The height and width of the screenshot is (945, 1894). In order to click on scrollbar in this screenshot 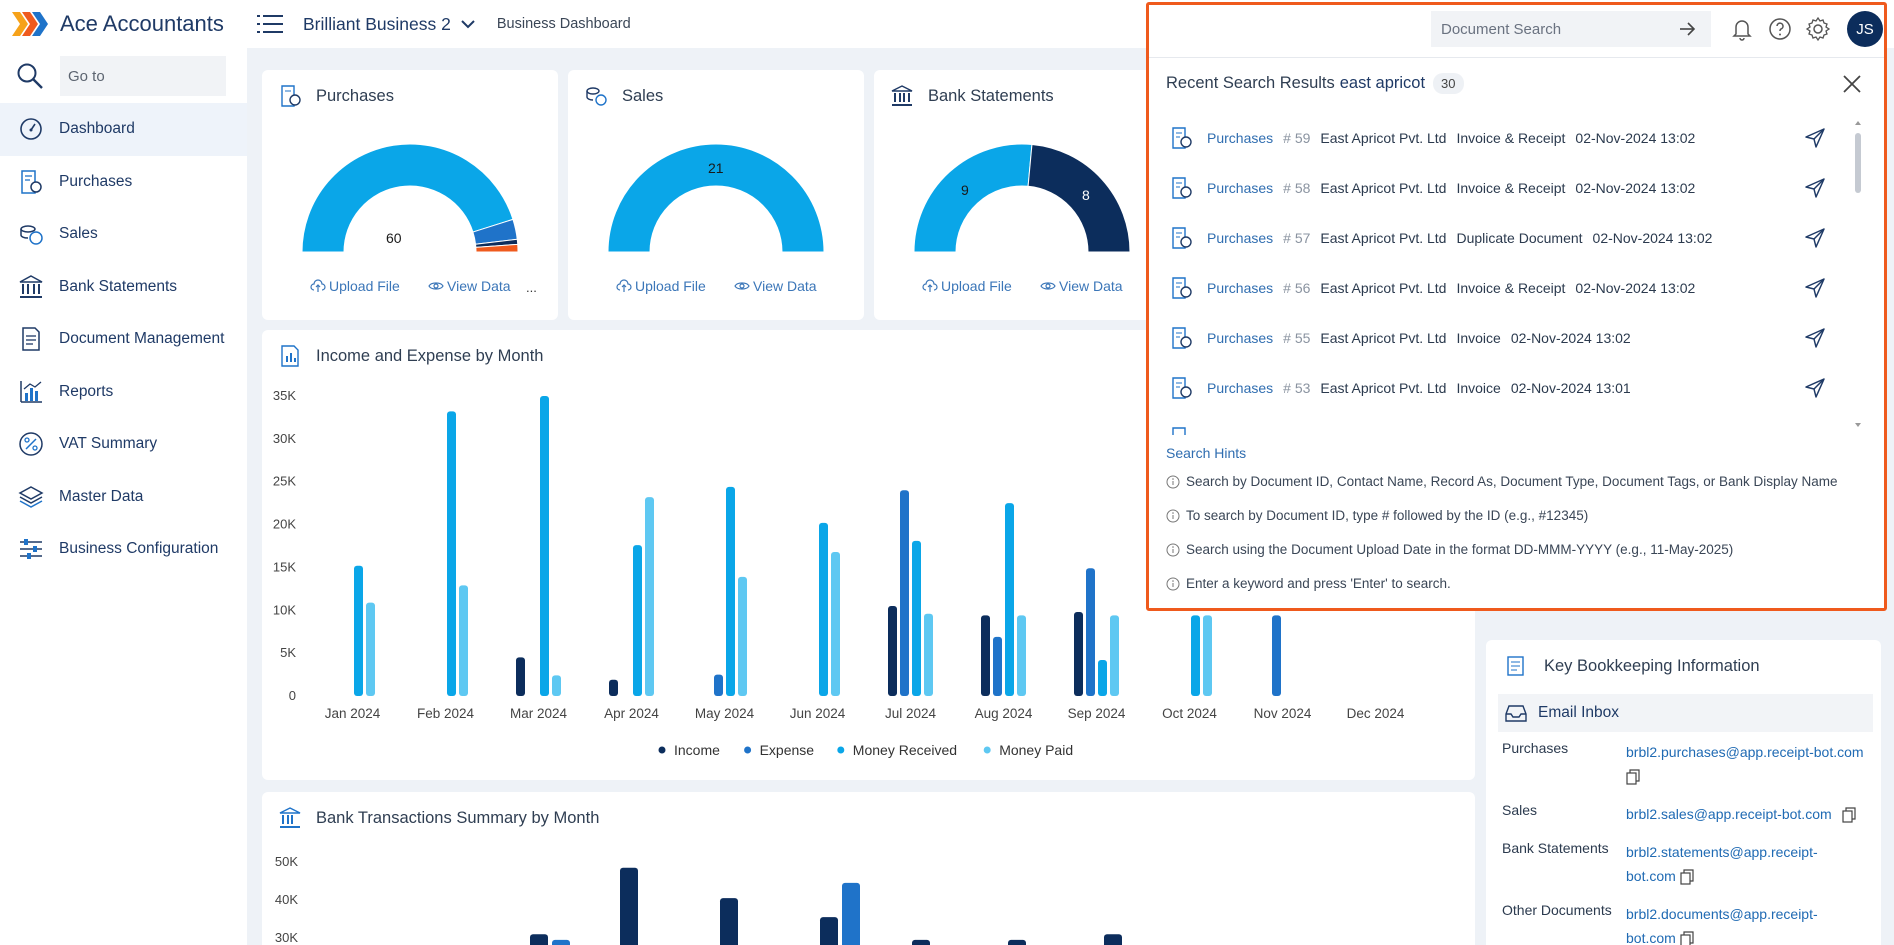, I will do `click(1858, 274)`.